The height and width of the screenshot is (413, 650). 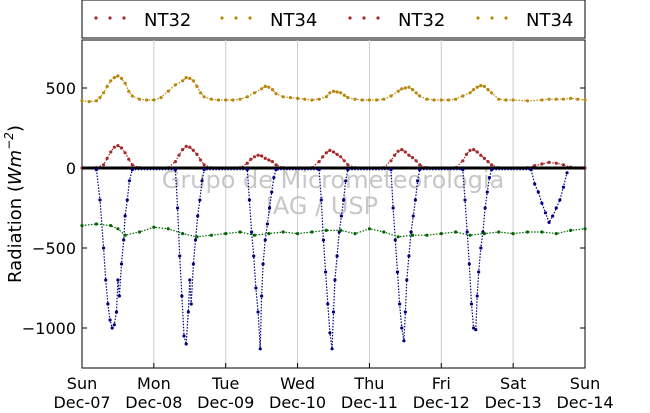 What do you see at coordinates (154, 383) in the screenshot?
I see `x-tick-day-label: Mon` at bounding box center [154, 383].